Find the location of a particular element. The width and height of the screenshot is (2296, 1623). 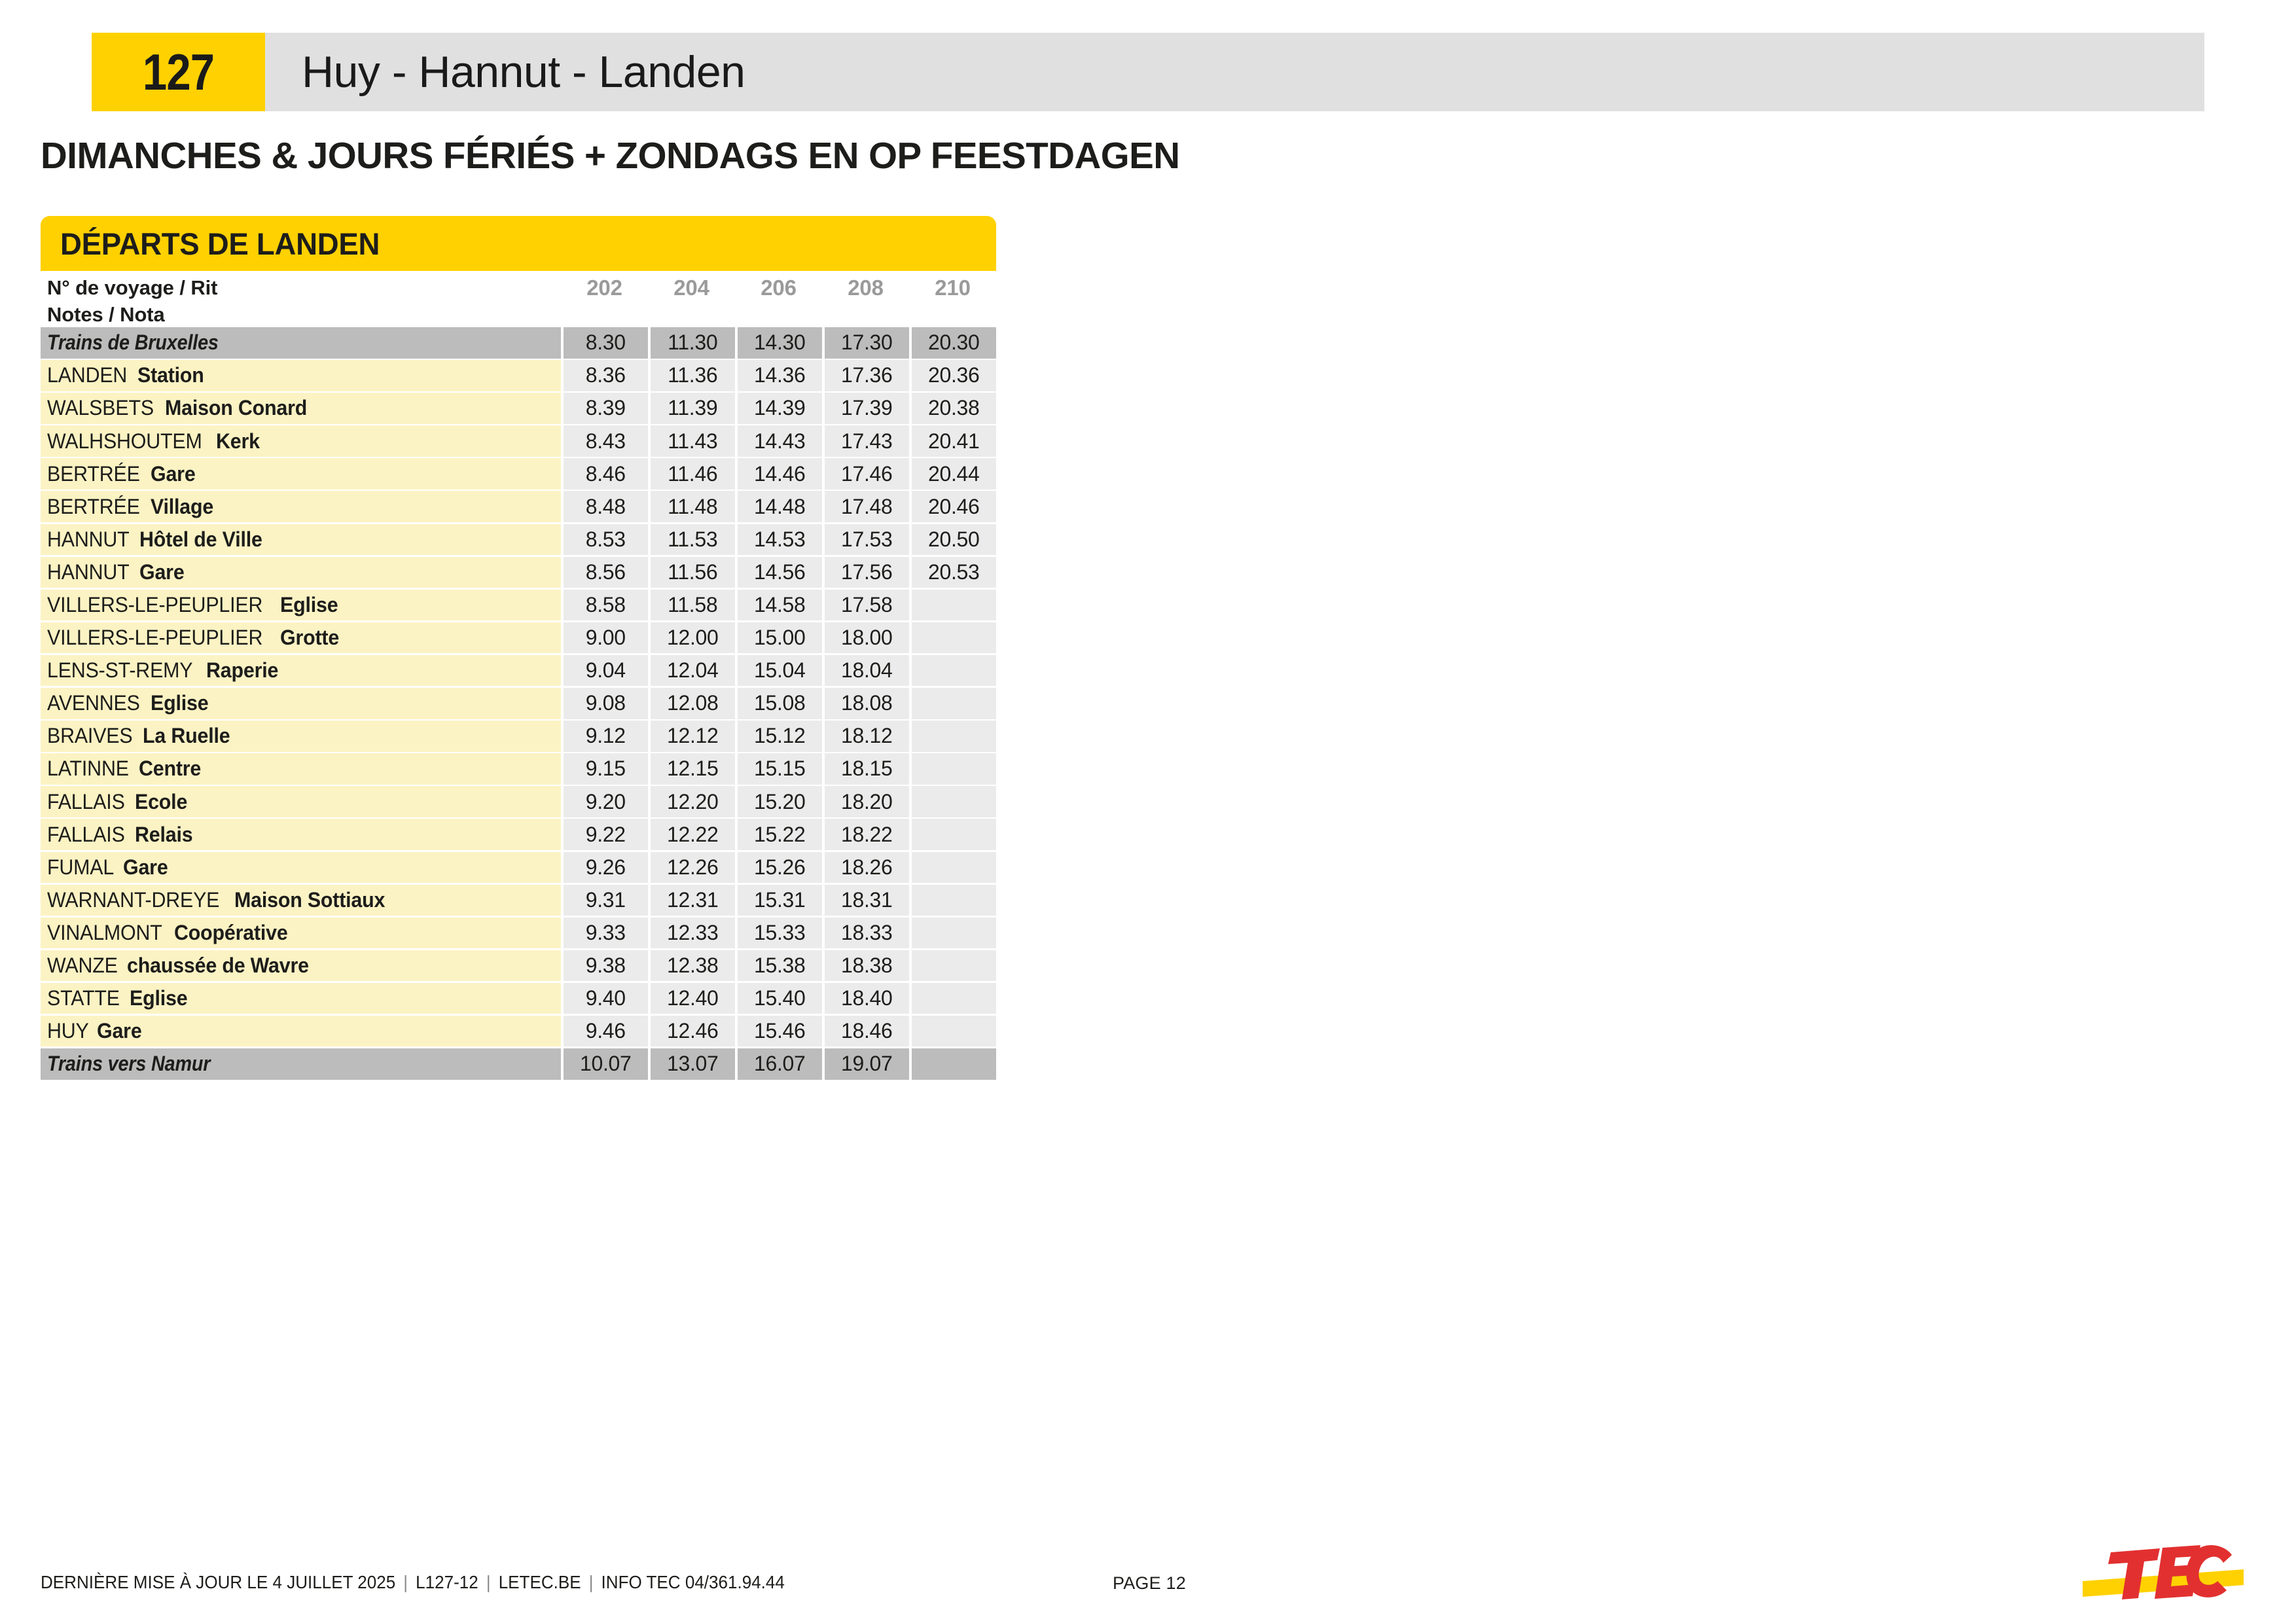

time-cell: 18.38 is located at coordinates (866, 966).